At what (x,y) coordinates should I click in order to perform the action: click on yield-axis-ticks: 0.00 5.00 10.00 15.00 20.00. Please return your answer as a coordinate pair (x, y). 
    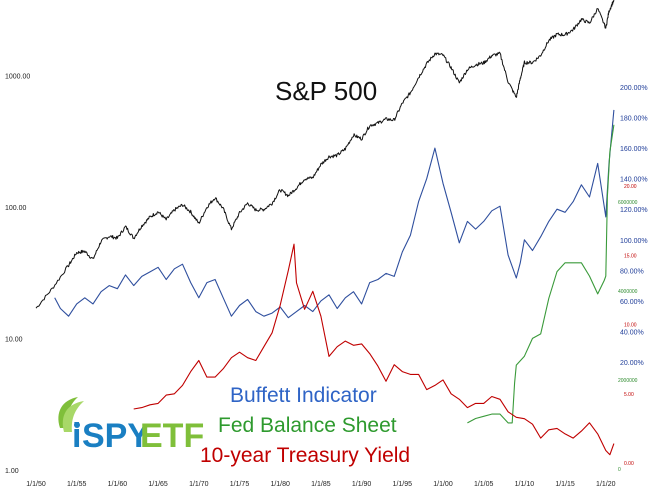
    Looking at the image, I should click on (630, 325).